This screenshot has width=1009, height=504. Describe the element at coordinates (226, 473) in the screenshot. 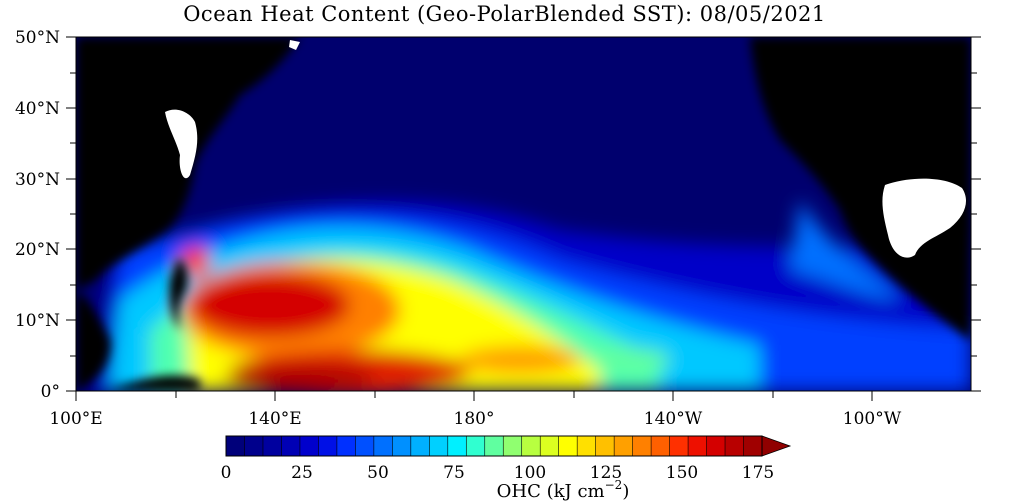

I see `colorbar-tick-label: 0` at that location.